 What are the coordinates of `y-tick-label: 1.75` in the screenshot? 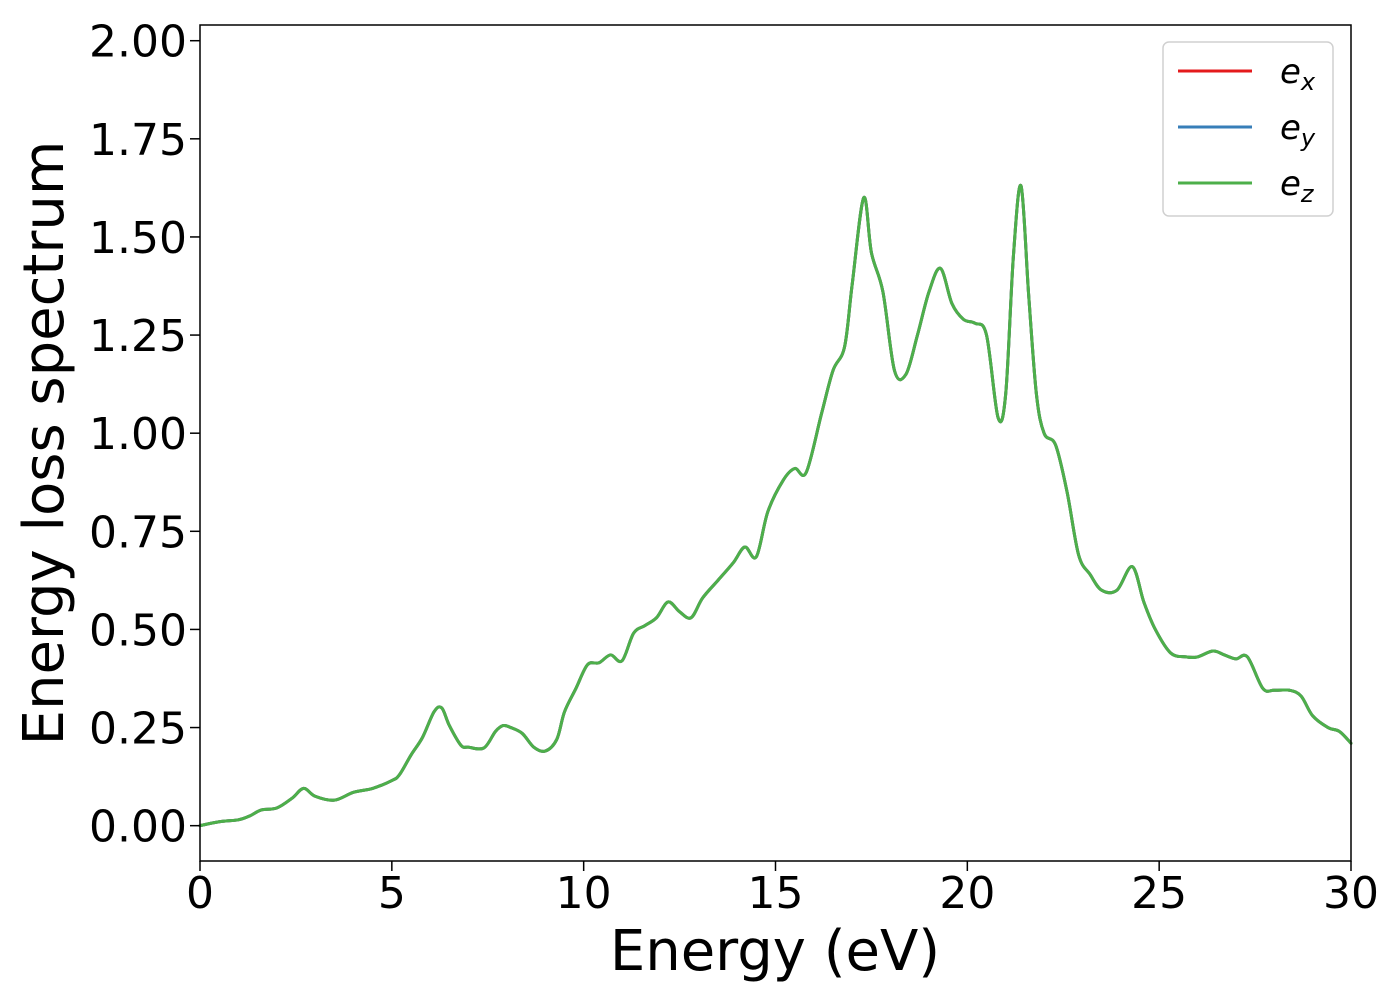 It's located at (138, 140).